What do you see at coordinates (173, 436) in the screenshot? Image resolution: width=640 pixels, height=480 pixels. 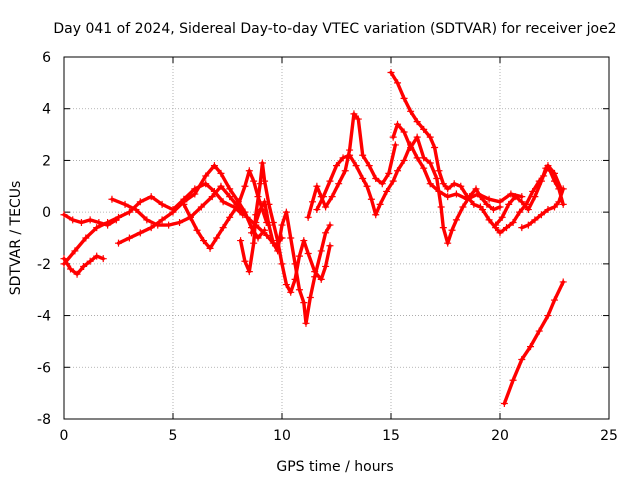 I see `x-tick-label: 5` at bounding box center [173, 436].